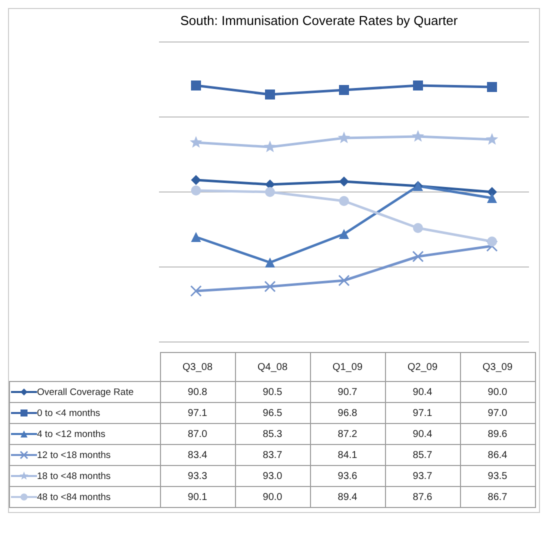 The height and width of the screenshot is (538, 545). What do you see at coordinates (347, 392) in the screenshot?
I see `data-label: 90.7` at bounding box center [347, 392].